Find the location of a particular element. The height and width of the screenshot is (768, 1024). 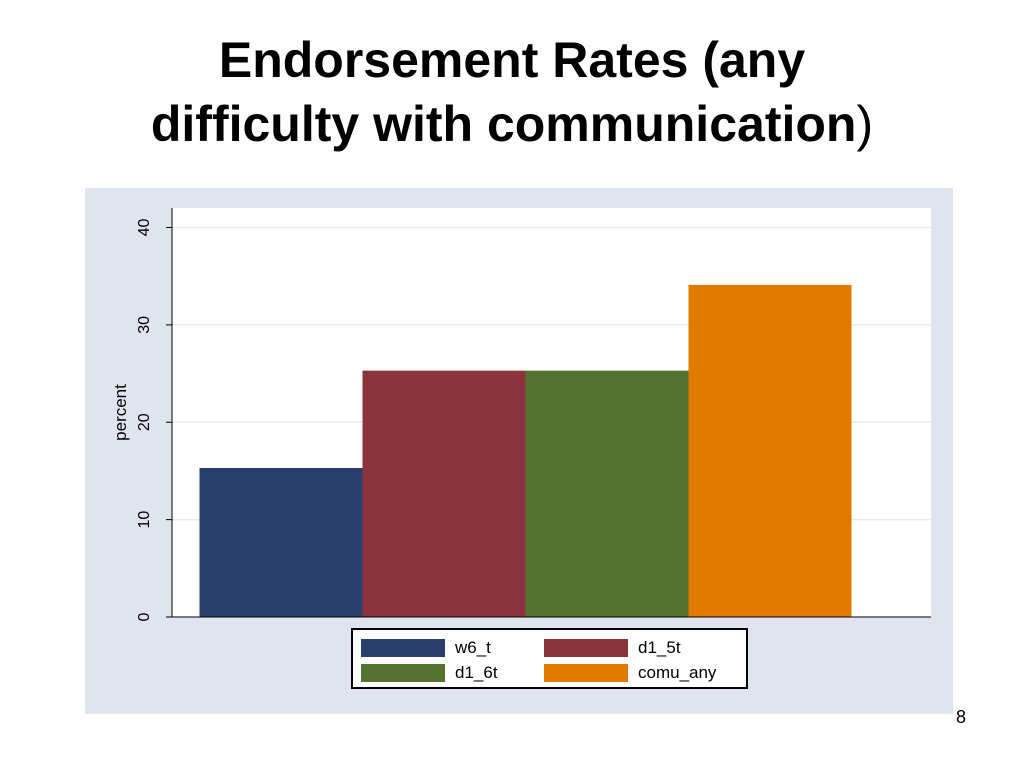

legend-item-w6-t: w6_t is located at coordinates (426, 648).